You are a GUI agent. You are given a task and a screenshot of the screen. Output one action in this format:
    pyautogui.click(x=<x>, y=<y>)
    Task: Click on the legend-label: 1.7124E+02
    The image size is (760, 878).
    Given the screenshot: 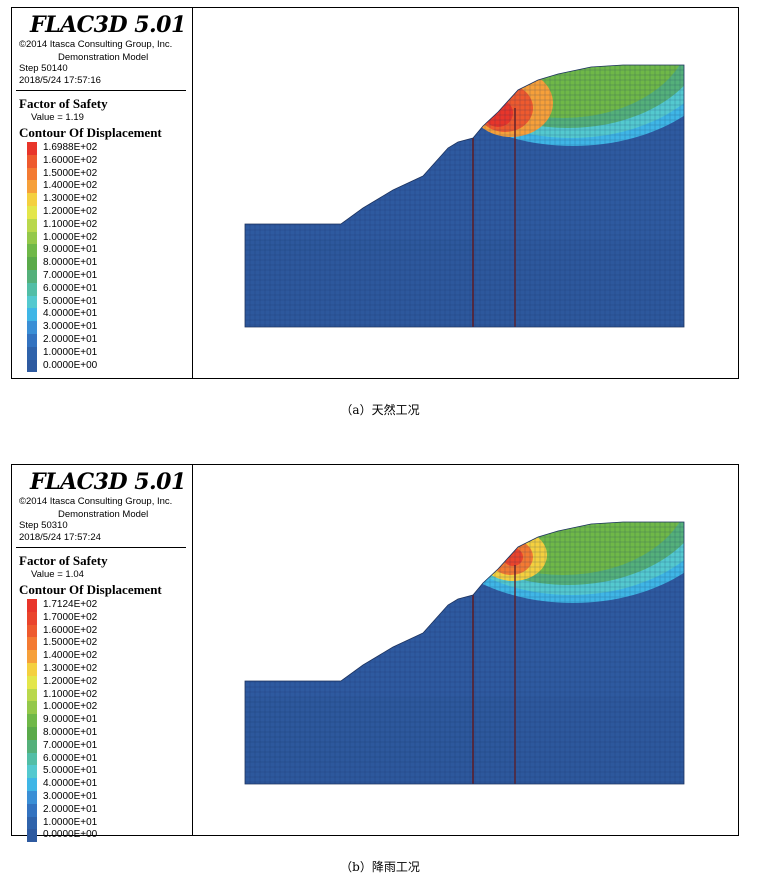 What is the action you would take?
    pyautogui.click(x=70, y=604)
    